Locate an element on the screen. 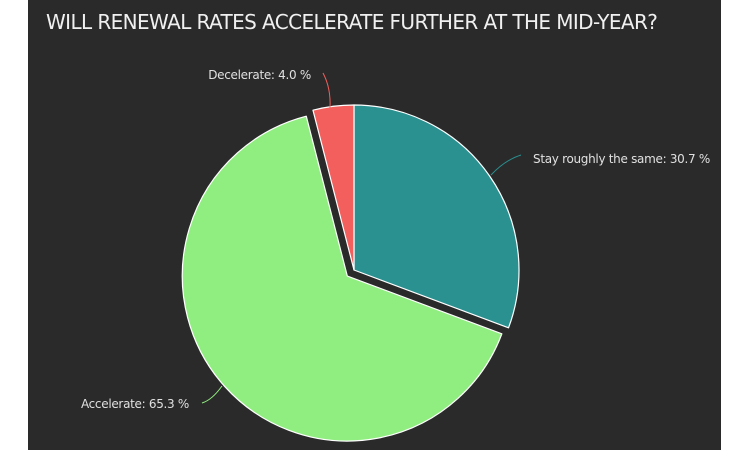 The image size is (750, 450). pie-slice-decelerate is located at coordinates (333, 187).